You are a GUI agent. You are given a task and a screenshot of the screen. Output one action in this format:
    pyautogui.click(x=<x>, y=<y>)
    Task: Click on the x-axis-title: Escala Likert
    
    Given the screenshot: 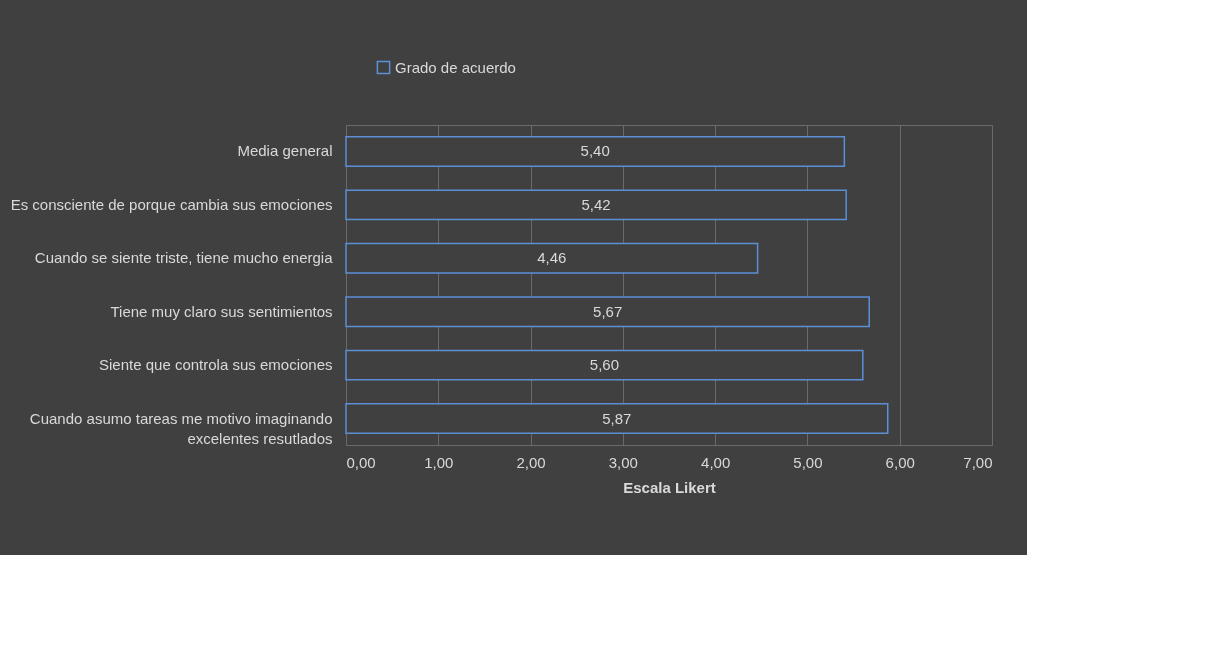 What is the action you would take?
    pyautogui.click(x=669, y=487)
    